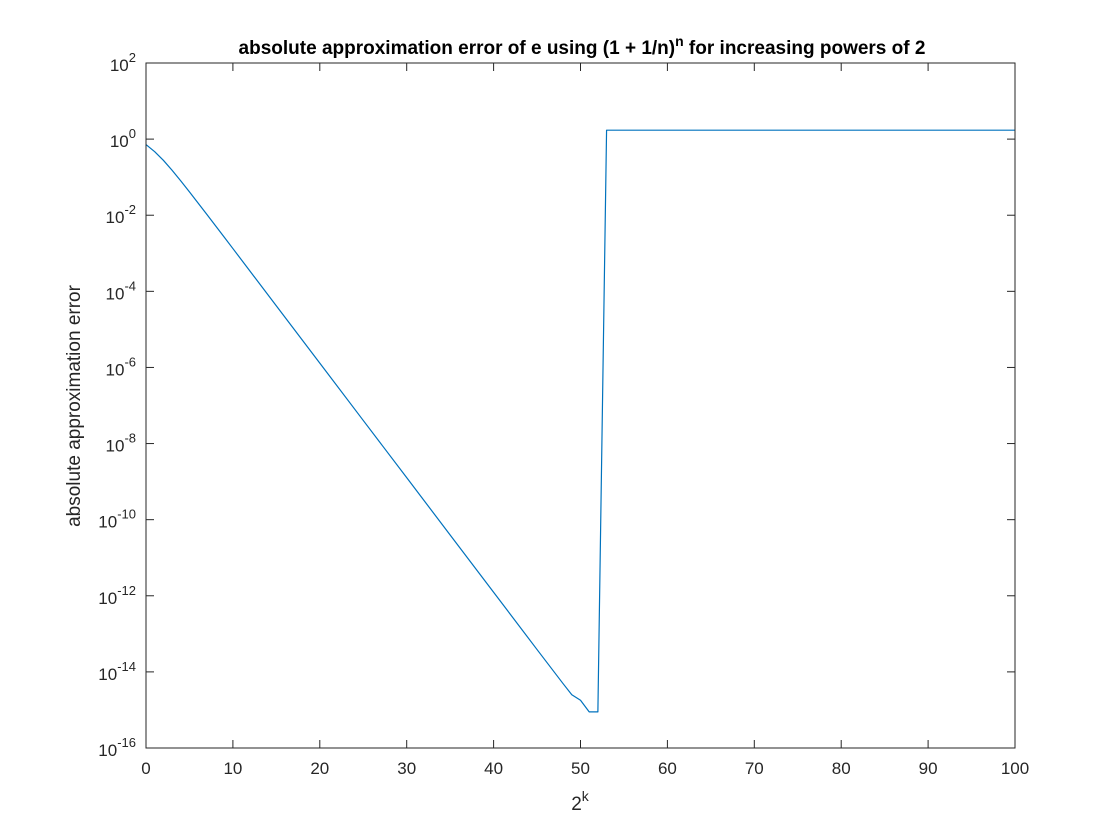 The width and height of the screenshot is (1120, 840). Describe the element at coordinates (841, 768) in the screenshot. I see `x-tick-label: 80` at that location.